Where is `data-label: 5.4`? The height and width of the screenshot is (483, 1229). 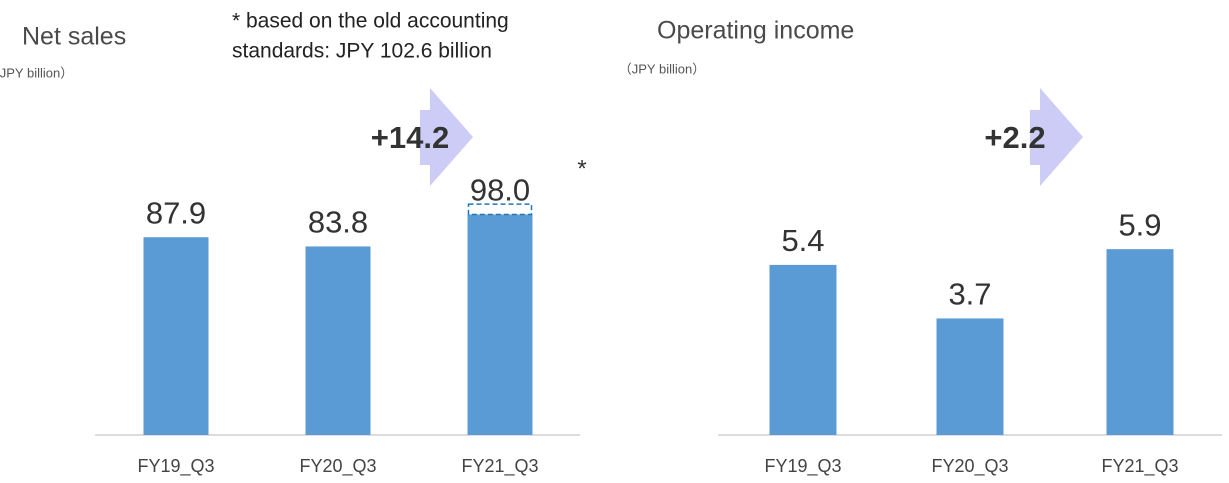
data-label: 5.4 is located at coordinates (802, 240).